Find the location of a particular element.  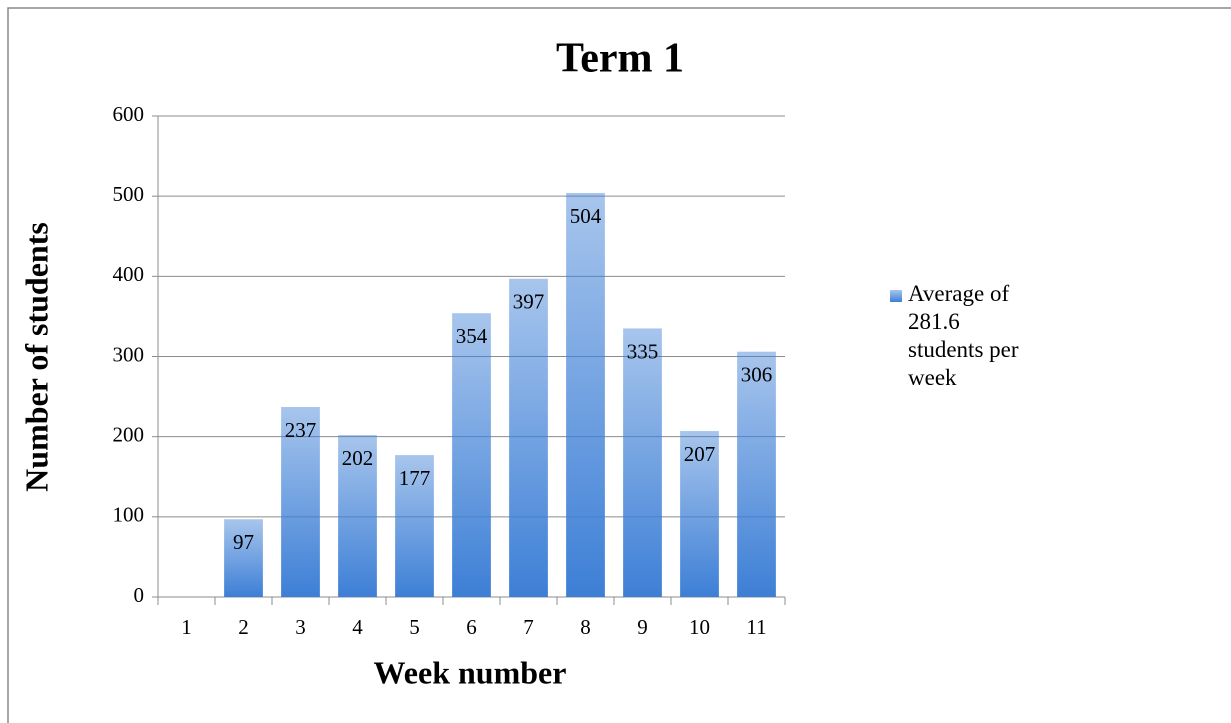

y-tick-label: 100 is located at coordinates (129, 515).